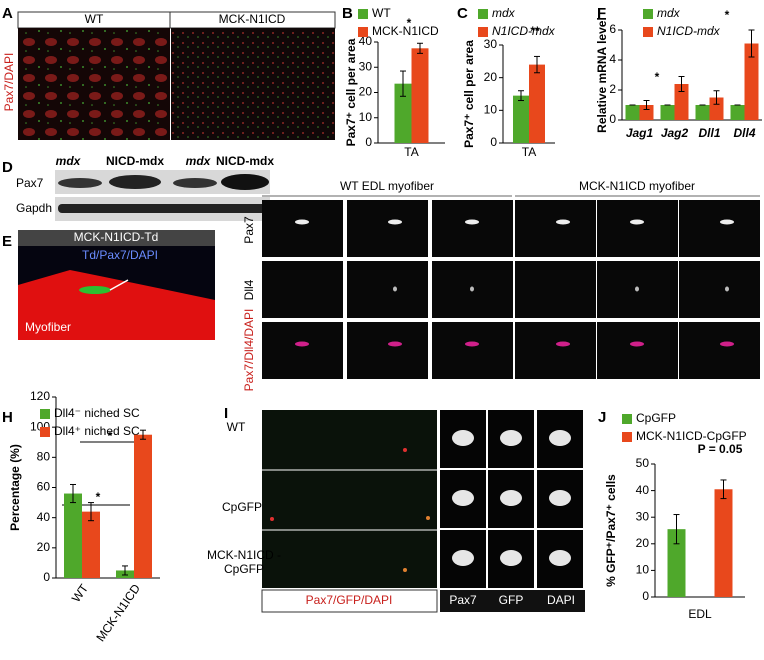 The height and width of the screenshot is (660, 764). What do you see at coordinates (7, 167) in the screenshot?
I see `panel-letter: D` at bounding box center [7, 167].